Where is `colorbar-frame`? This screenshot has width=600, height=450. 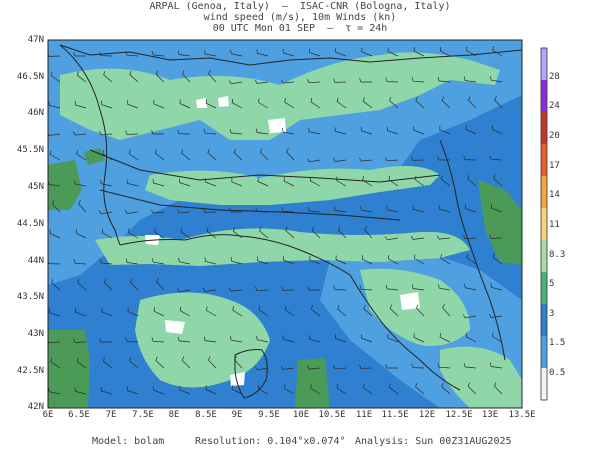 colorbar-frame is located at coordinates (544, 224).